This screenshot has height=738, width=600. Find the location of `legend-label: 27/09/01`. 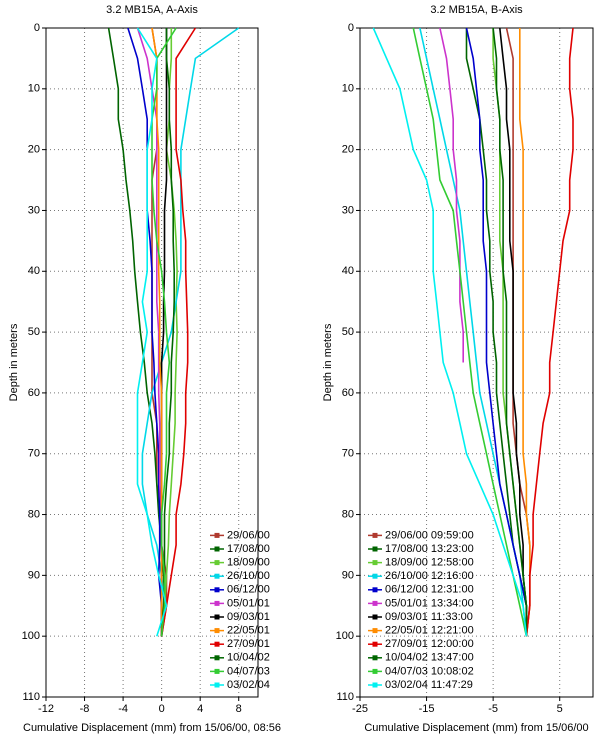

legend-label: 27/09/01 is located at coordinates (248, 644).